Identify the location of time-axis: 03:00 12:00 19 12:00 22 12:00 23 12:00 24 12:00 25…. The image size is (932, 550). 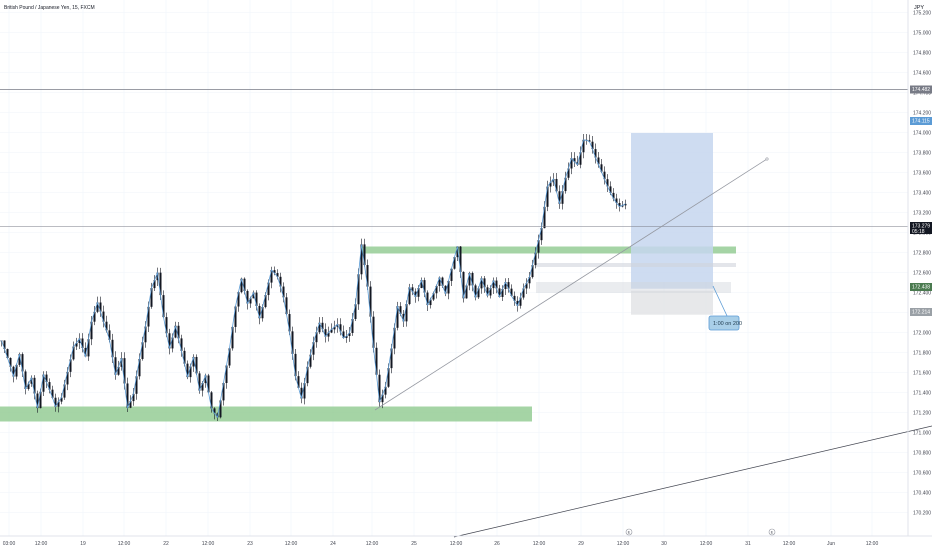
(441, 544).